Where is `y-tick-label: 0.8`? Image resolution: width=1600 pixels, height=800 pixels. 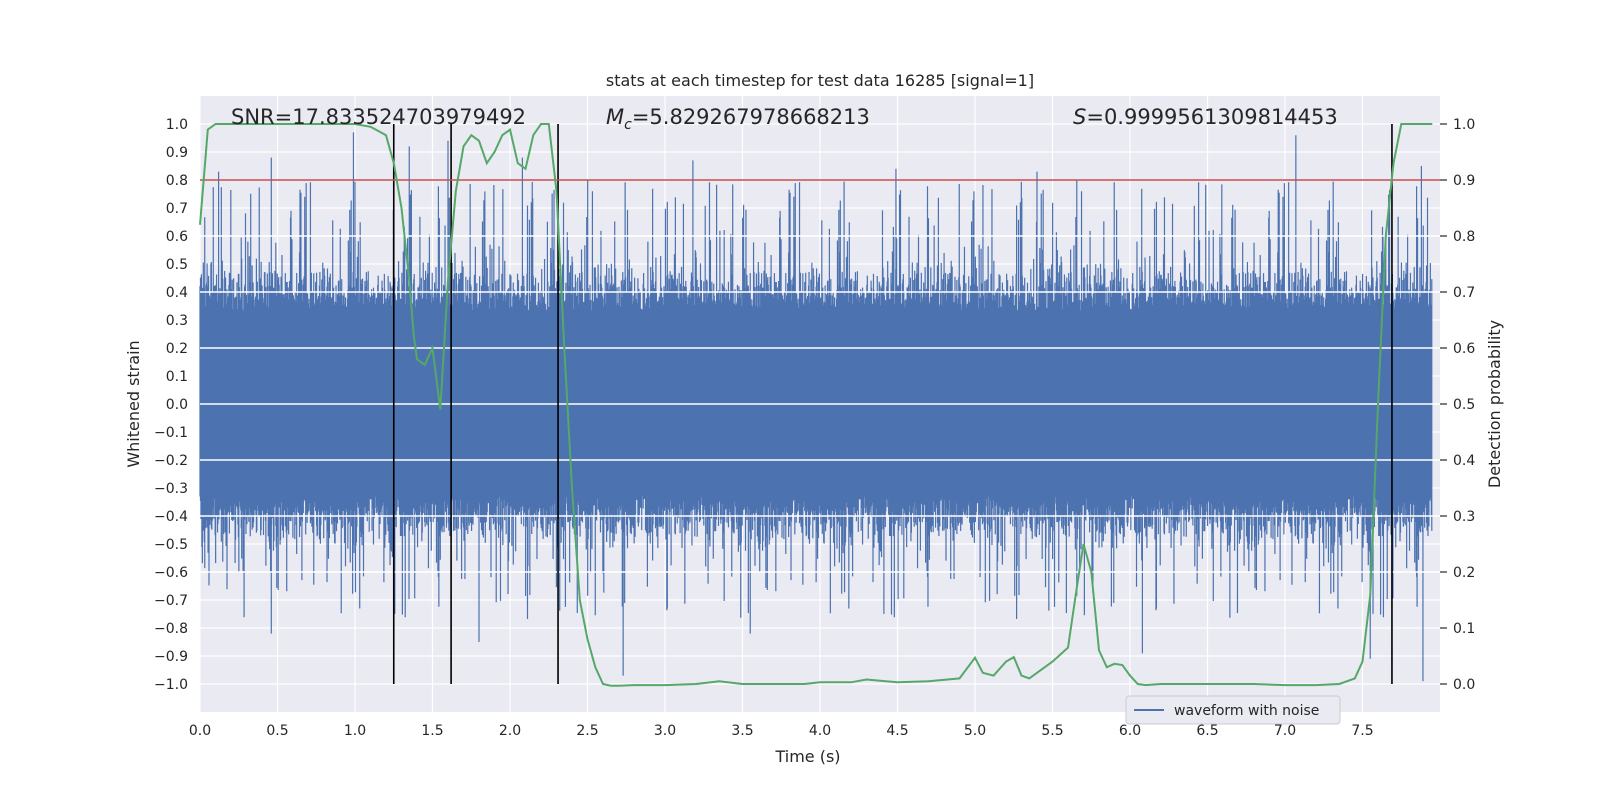 y-tick-label: 0.8 is located at coordinates (177, 181).